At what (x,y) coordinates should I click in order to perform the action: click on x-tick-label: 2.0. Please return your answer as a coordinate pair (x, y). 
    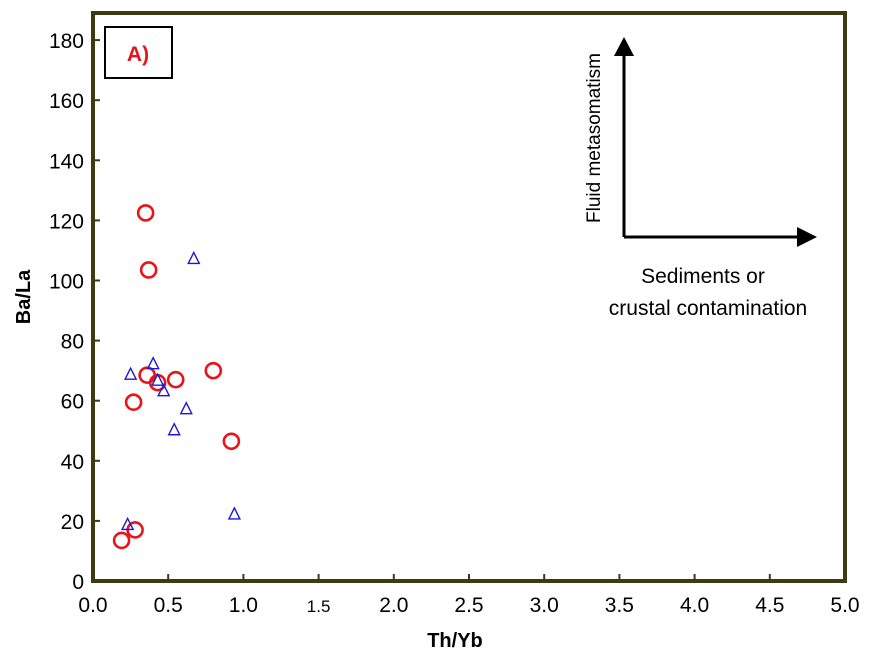
    Looking at the image, I should click on (393, 605).